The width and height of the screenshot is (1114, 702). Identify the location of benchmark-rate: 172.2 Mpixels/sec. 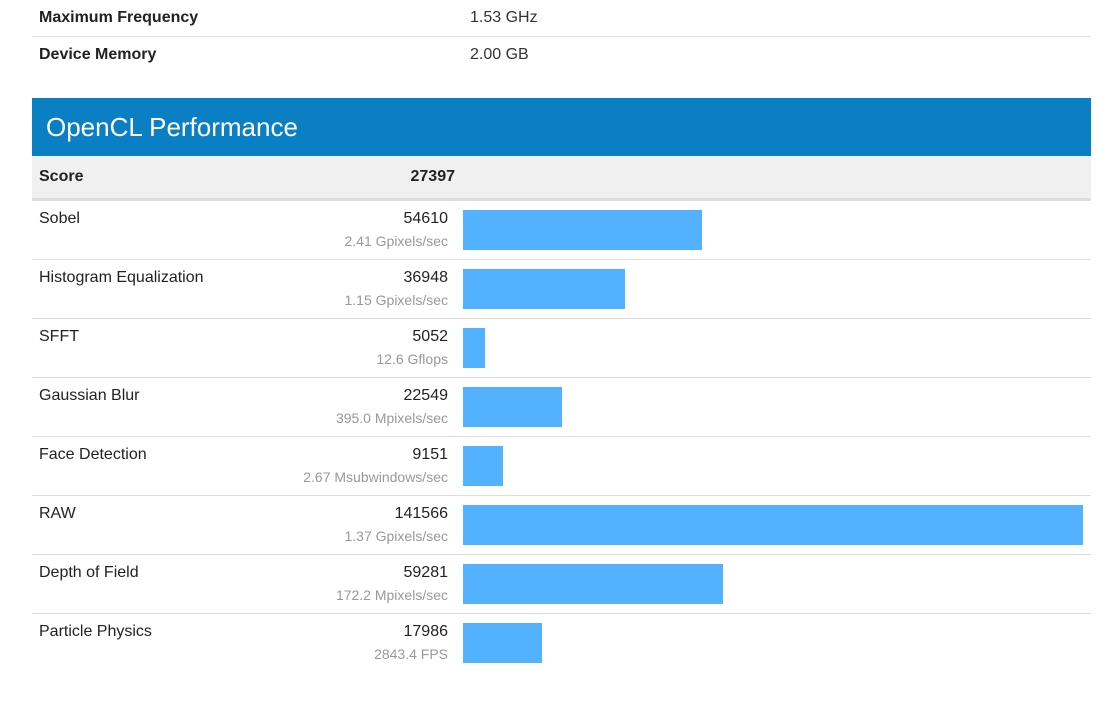
(391, 595).